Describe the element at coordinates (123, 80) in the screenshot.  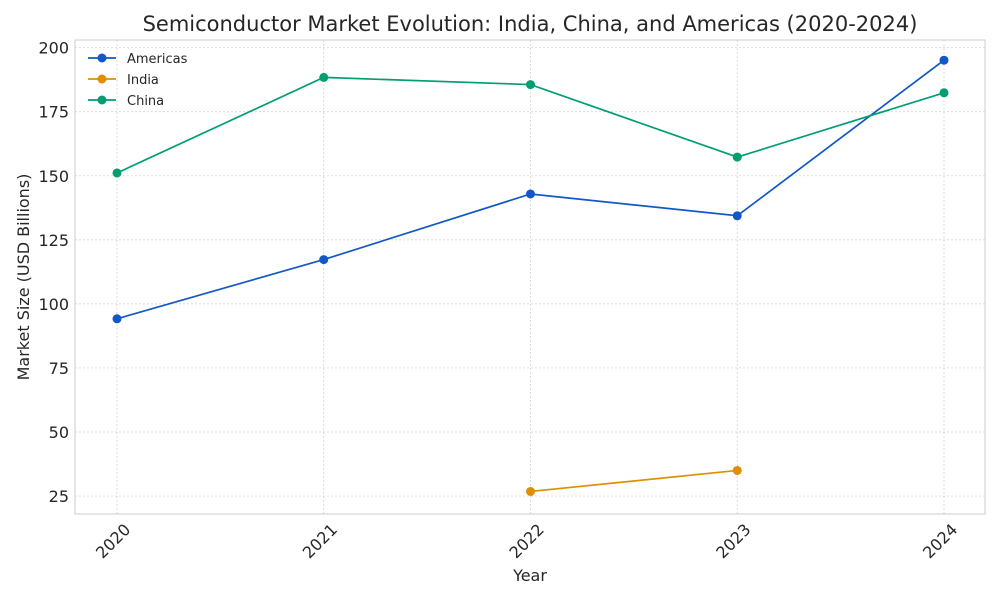
I see `legend-item: India` at that location.